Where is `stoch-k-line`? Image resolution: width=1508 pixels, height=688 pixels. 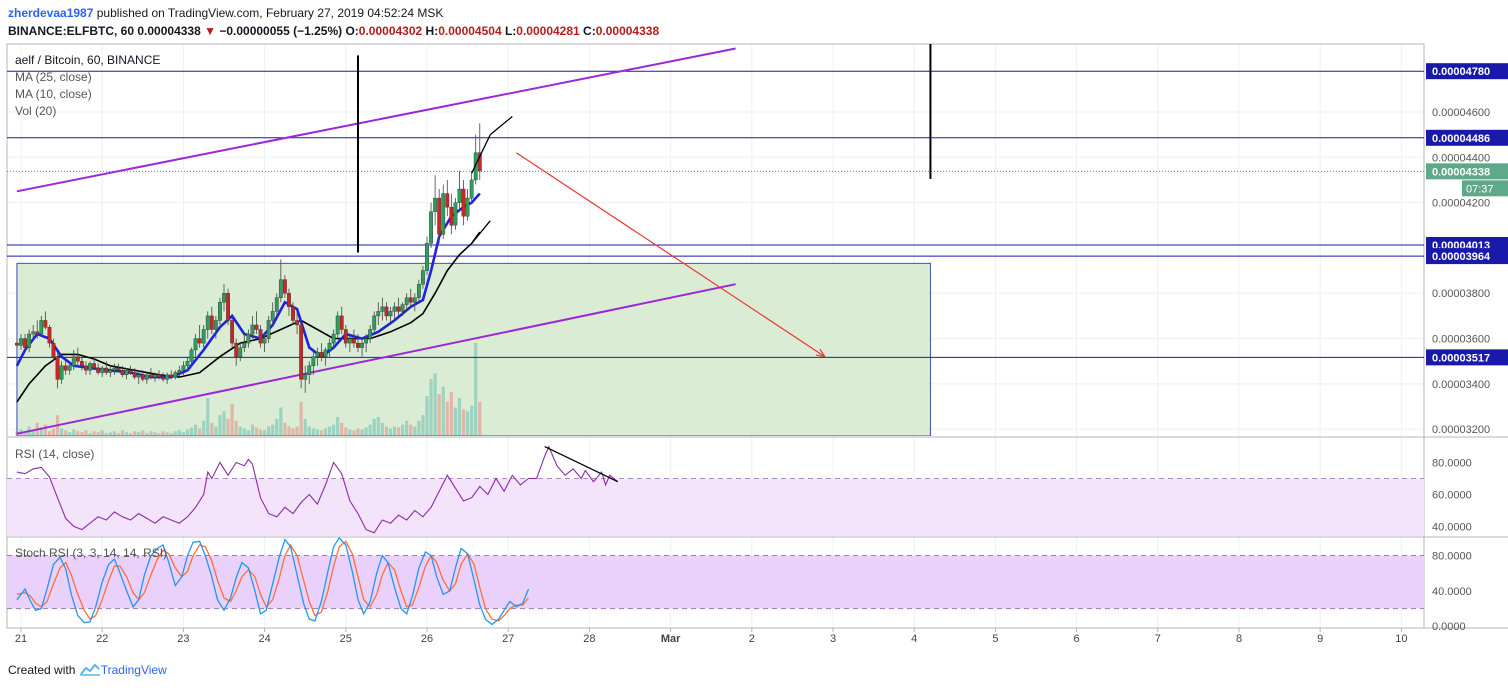 stoch-k-line is located at coordinates (273, 581).